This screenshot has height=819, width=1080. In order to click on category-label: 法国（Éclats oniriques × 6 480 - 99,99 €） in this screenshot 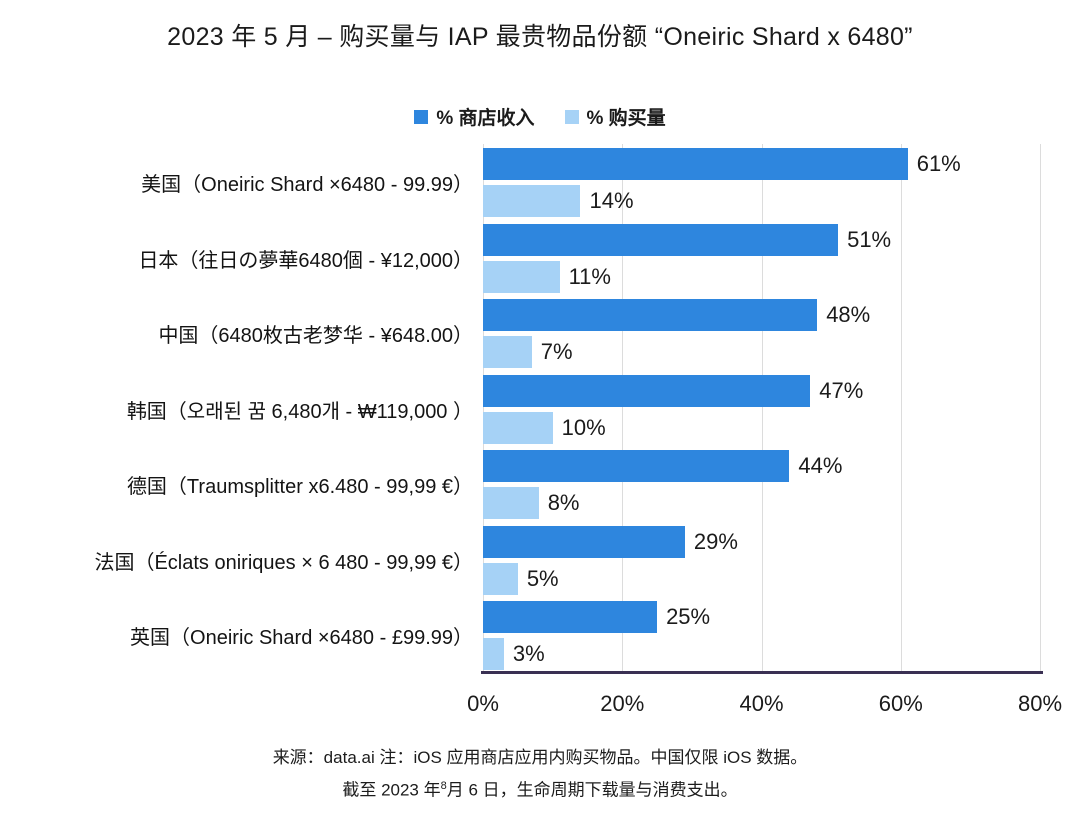, I will do `click(283, 562)`.